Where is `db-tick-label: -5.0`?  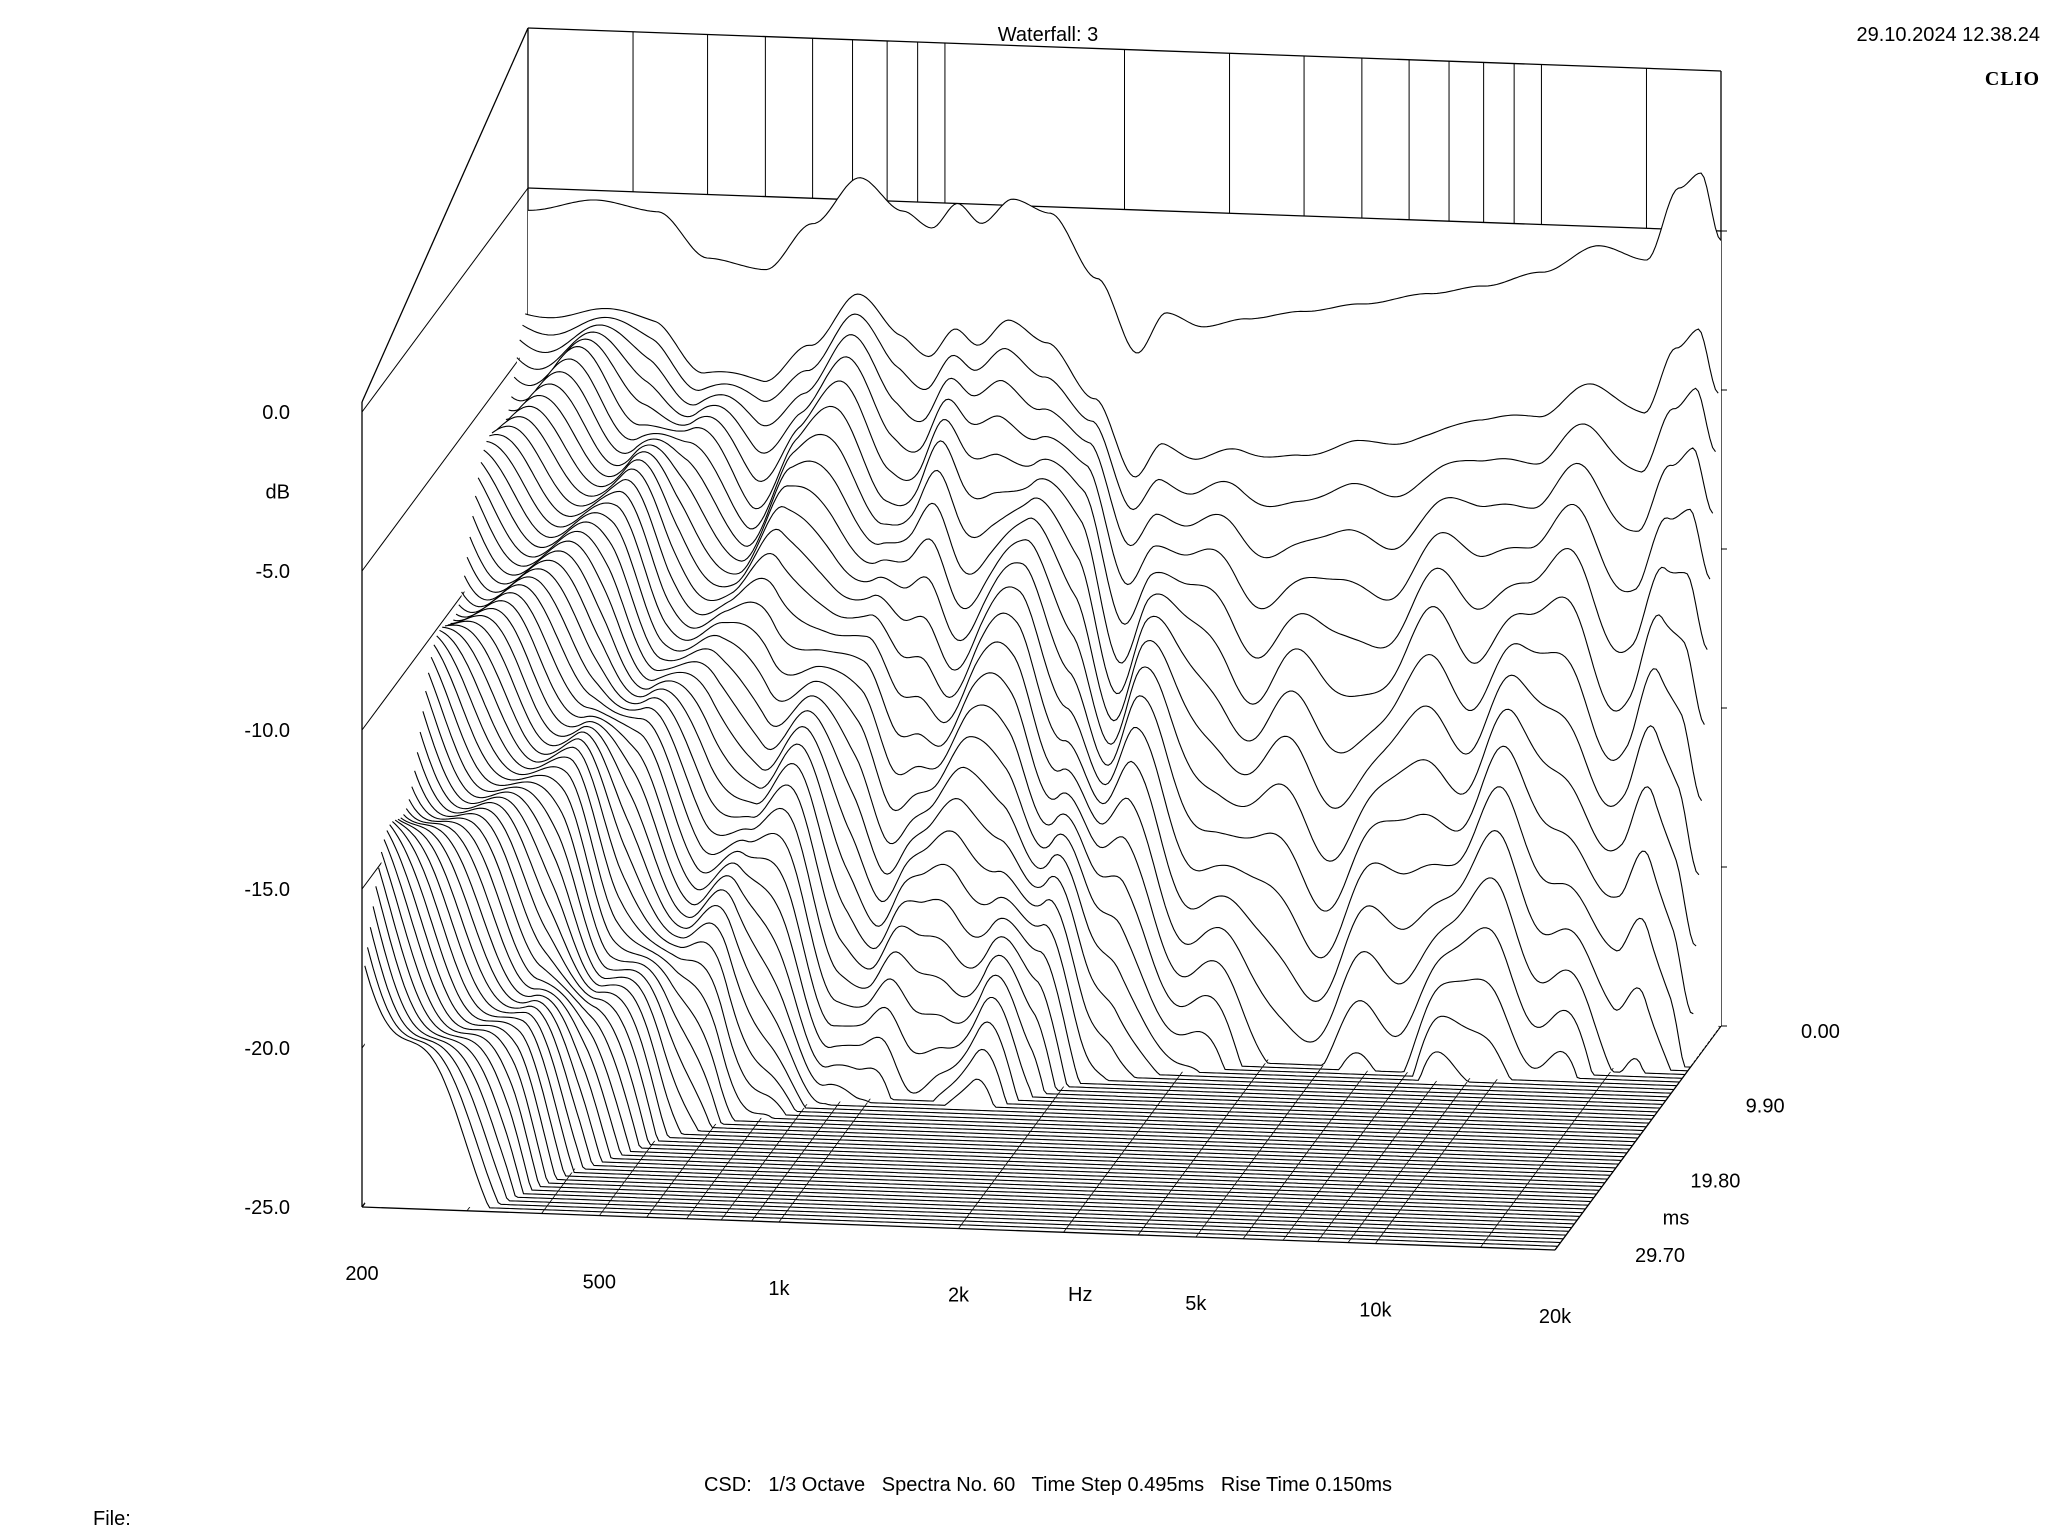 db-tick-label: -5.0 is located at coordinates (273, 572).